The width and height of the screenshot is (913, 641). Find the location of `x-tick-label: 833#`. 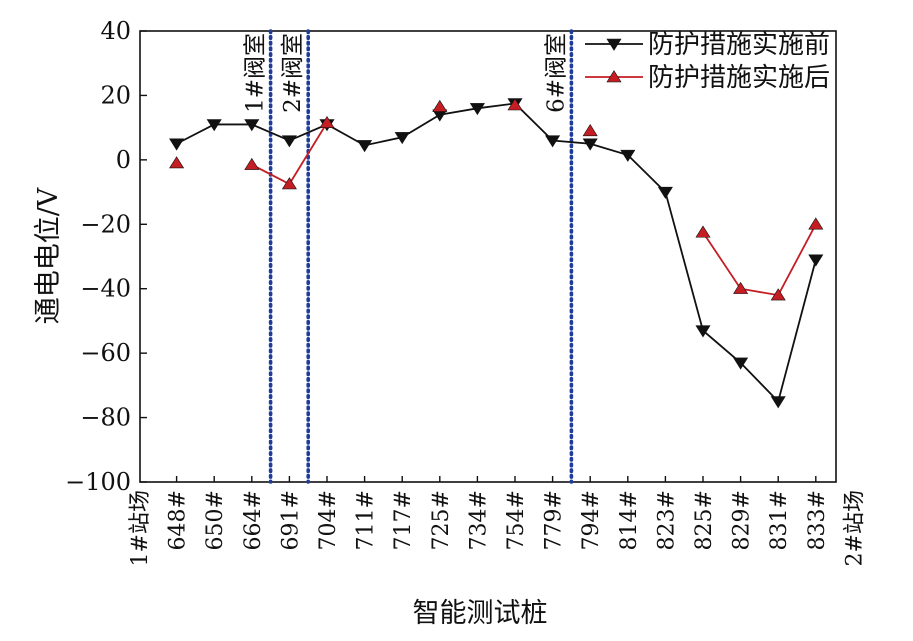

x-tick-label: 833# is located at coordinates (817, 520).